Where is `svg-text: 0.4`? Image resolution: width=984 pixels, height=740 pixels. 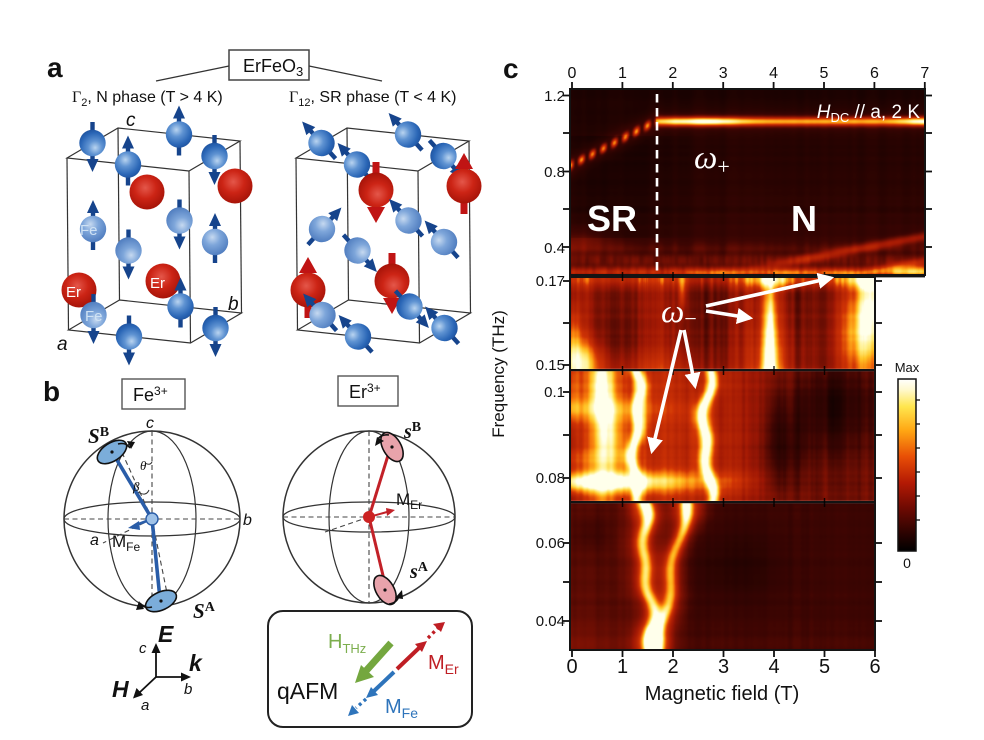
svg-text: 0.4 is located at coordinates (554, 248).